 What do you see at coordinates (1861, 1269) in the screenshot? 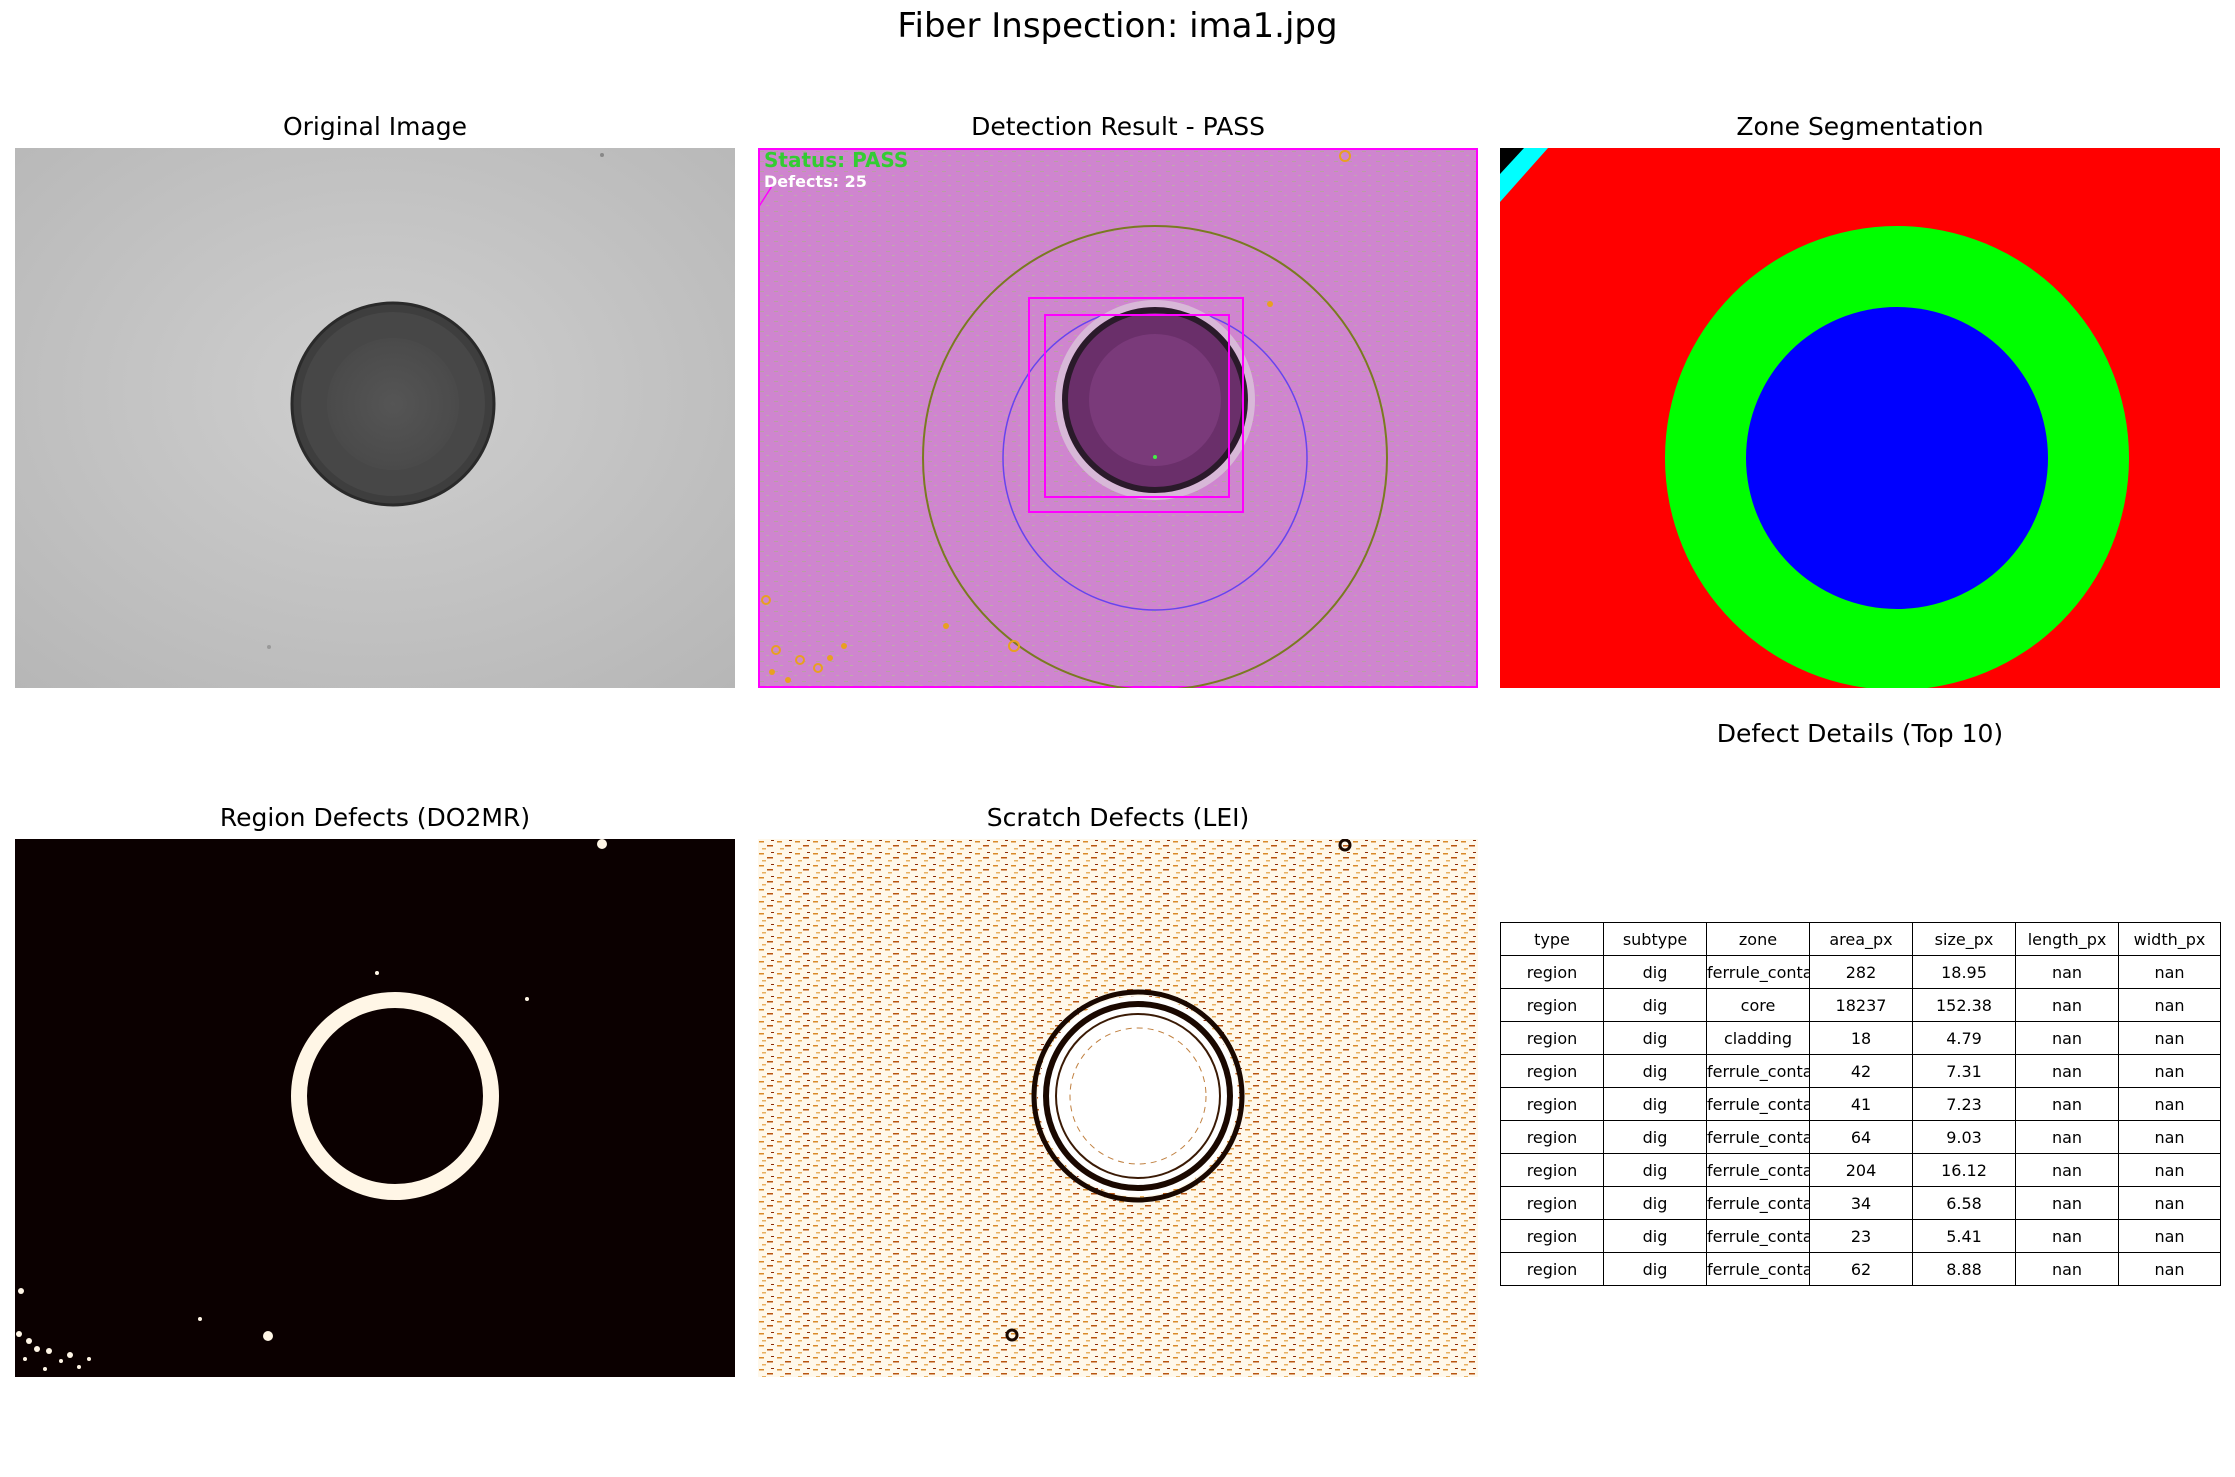
I see `table-cell-area-px: 62` at bounding box center [1861, 1269].